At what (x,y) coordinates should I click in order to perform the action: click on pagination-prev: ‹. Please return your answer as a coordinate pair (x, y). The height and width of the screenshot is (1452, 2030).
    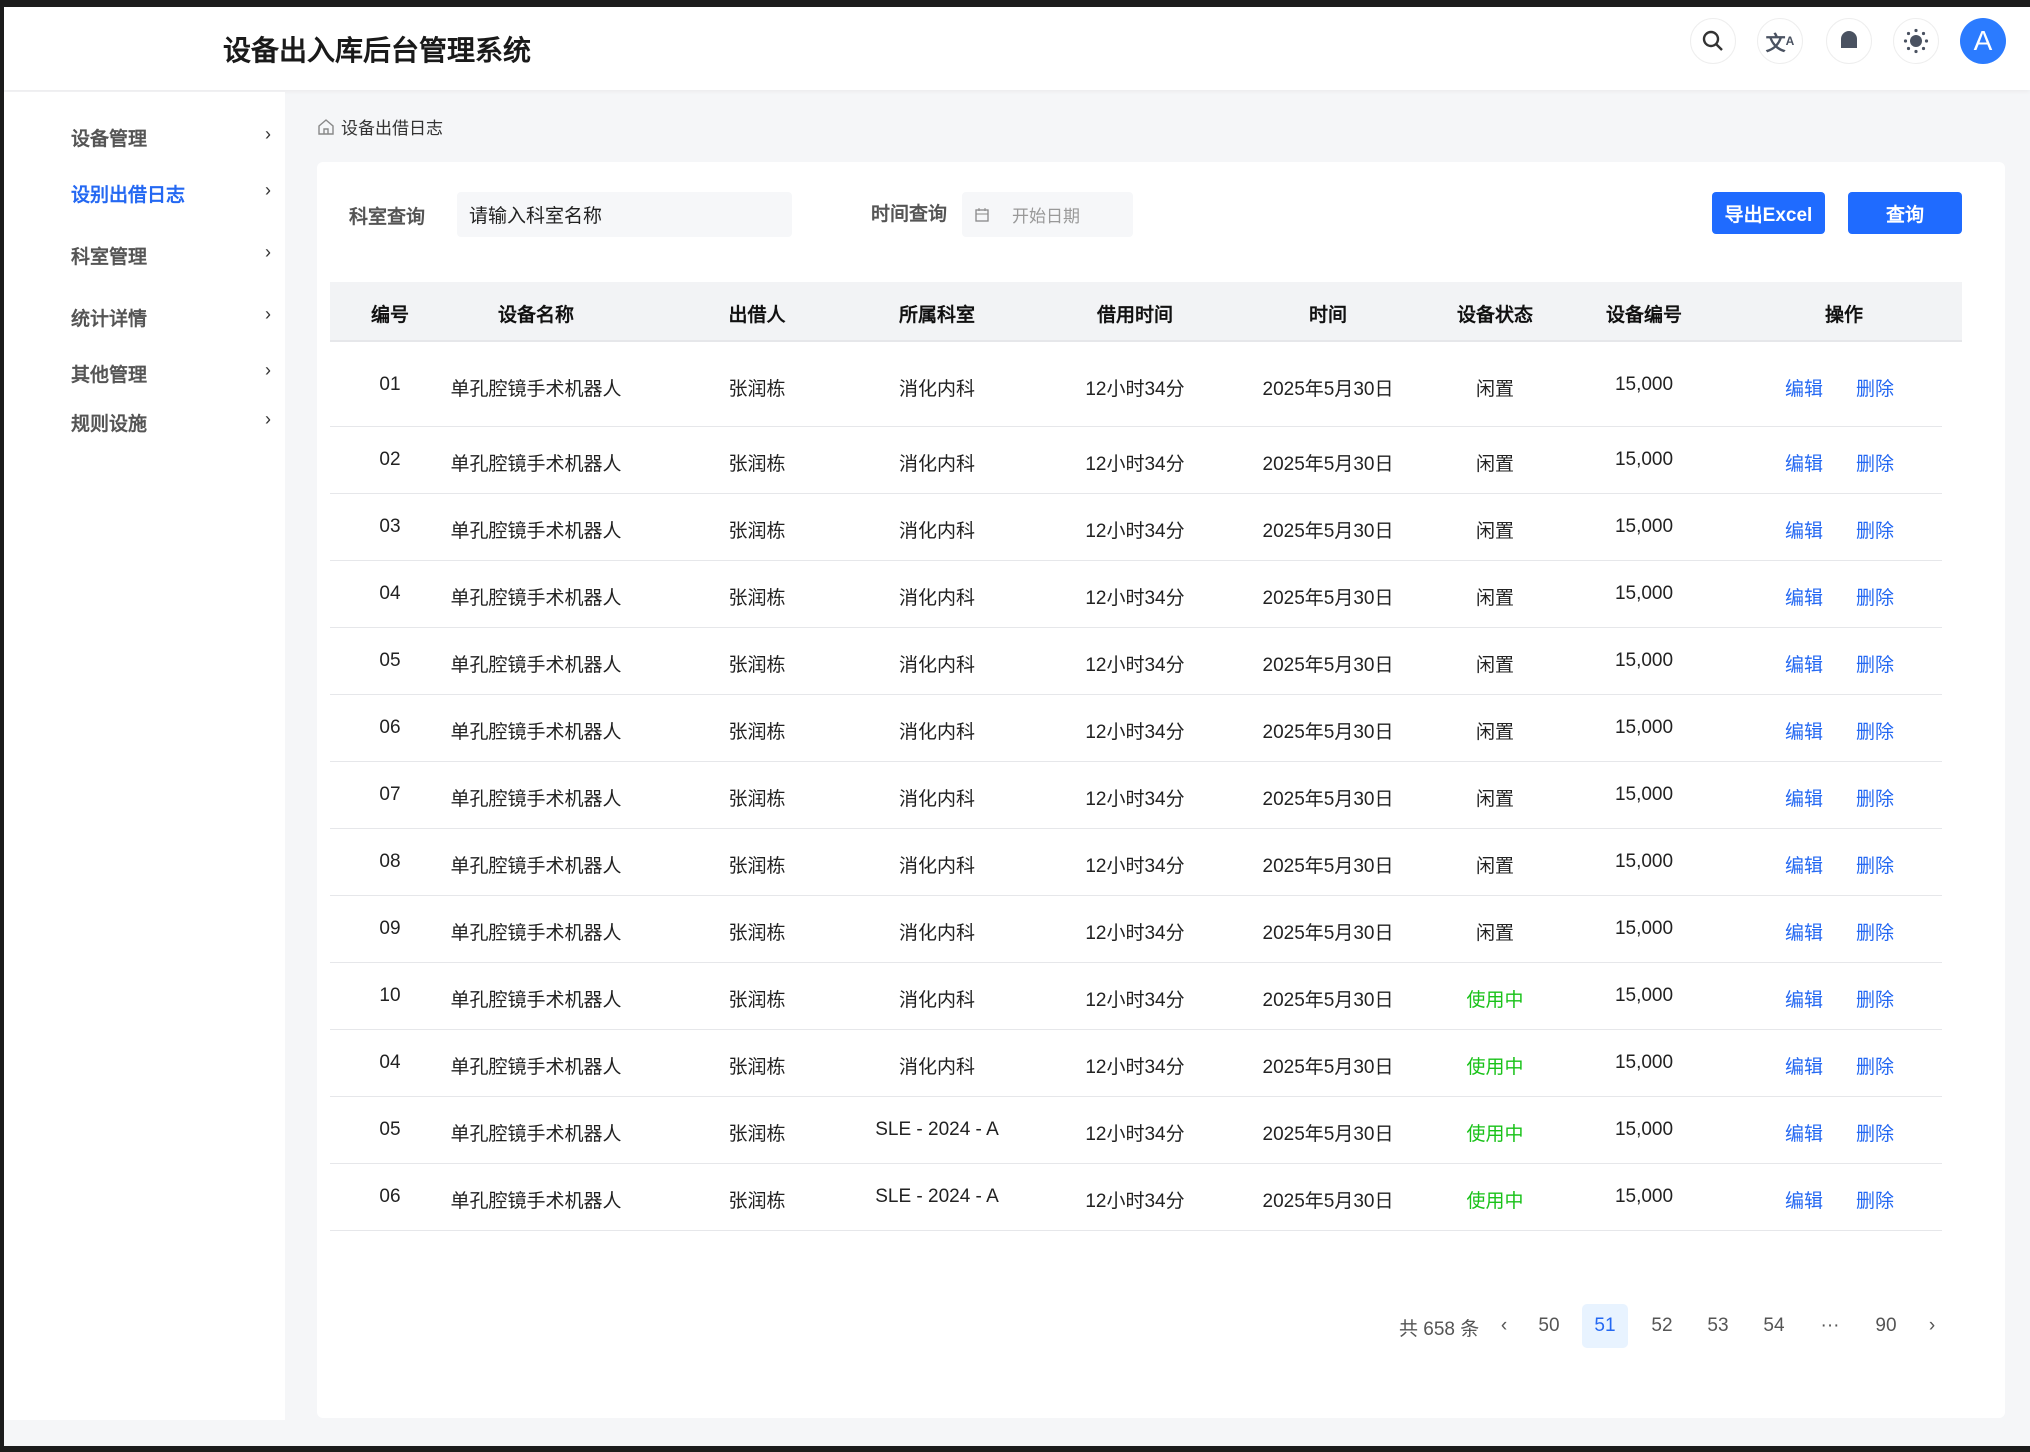
    Looking at the image, I should click on (1504, 1325).